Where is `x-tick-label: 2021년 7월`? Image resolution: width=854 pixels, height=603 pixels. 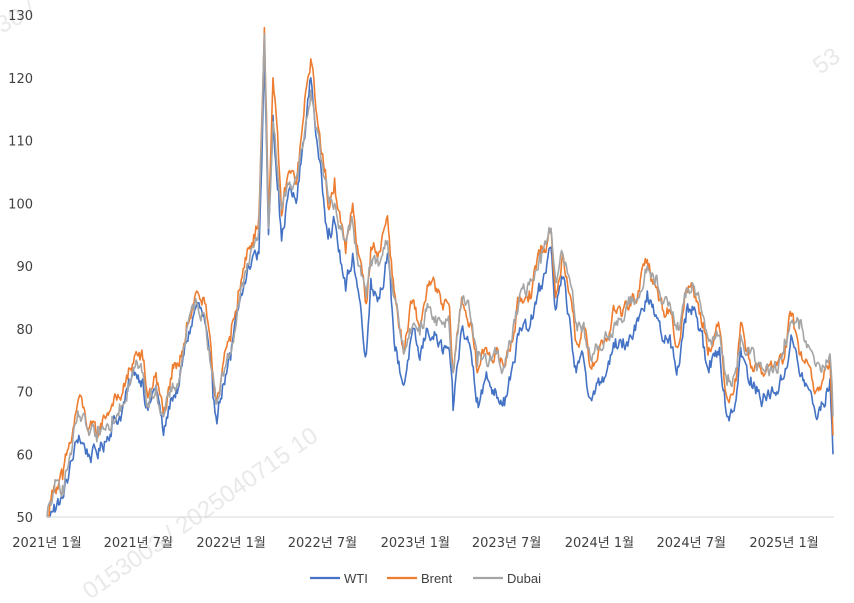
x-tick-label: 2021년 7월 is located at coordinates (138, 543).